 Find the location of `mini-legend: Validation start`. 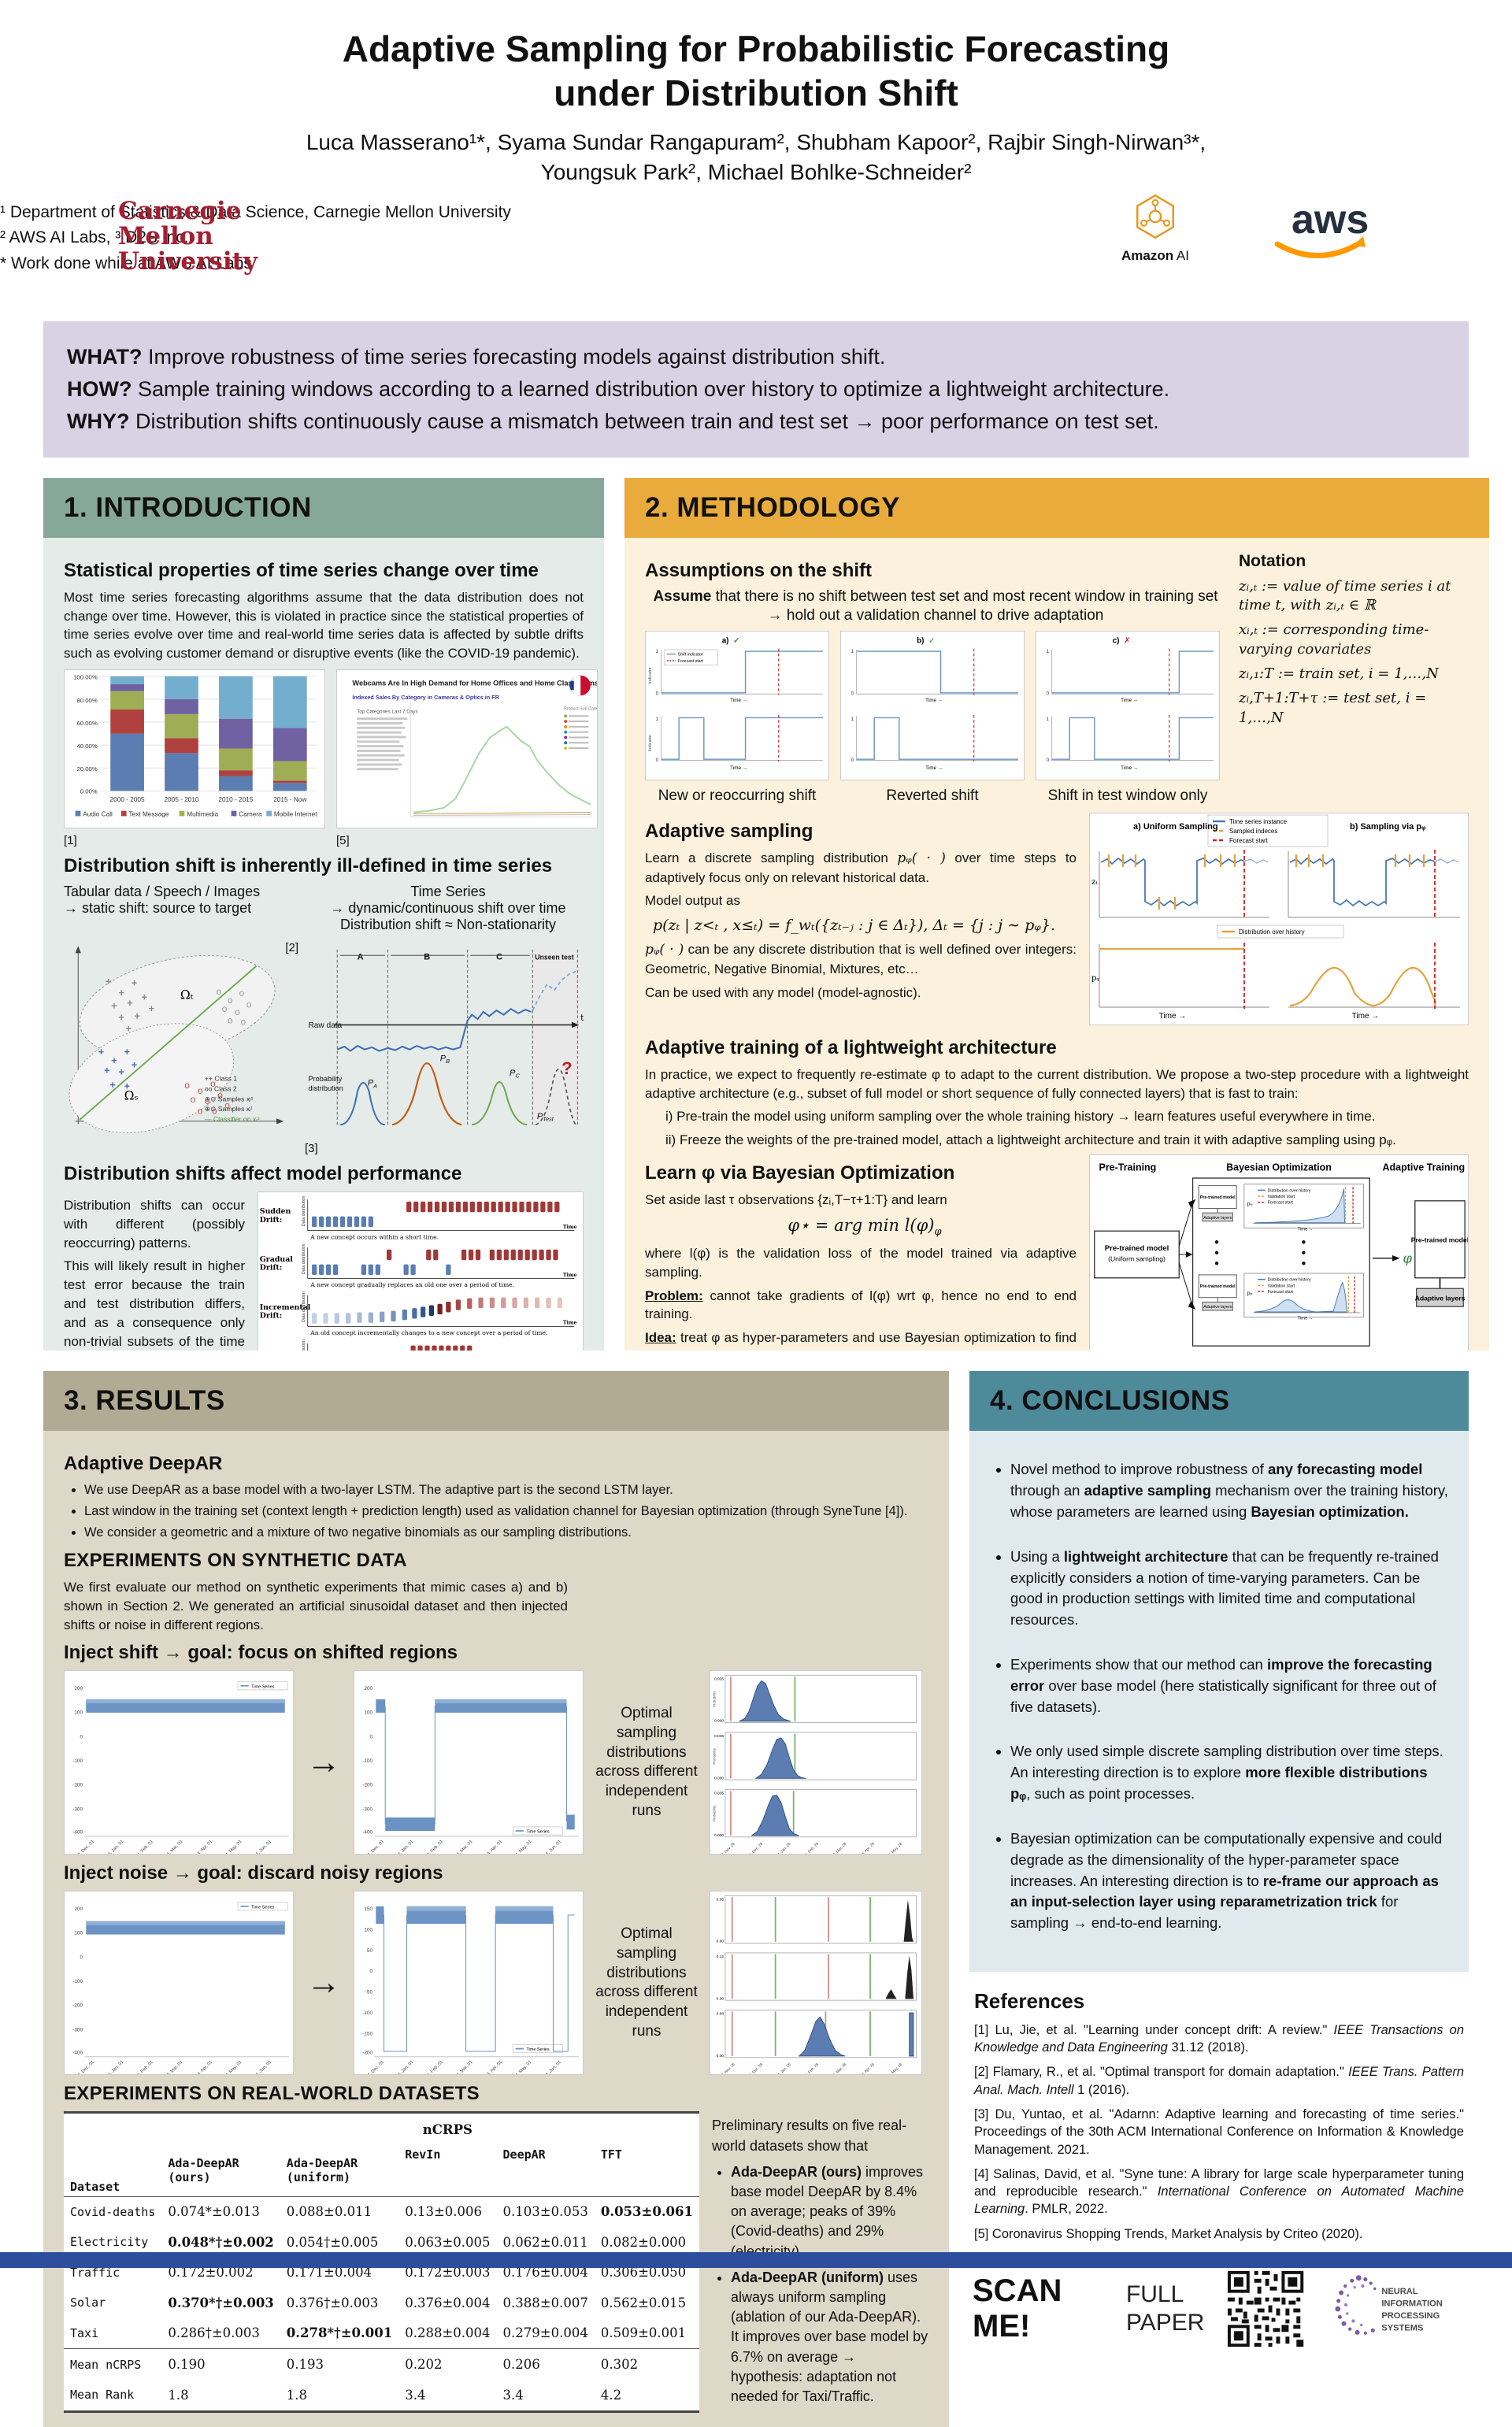

mini-legend: Validation start is located at coordinates (1281, 1286).